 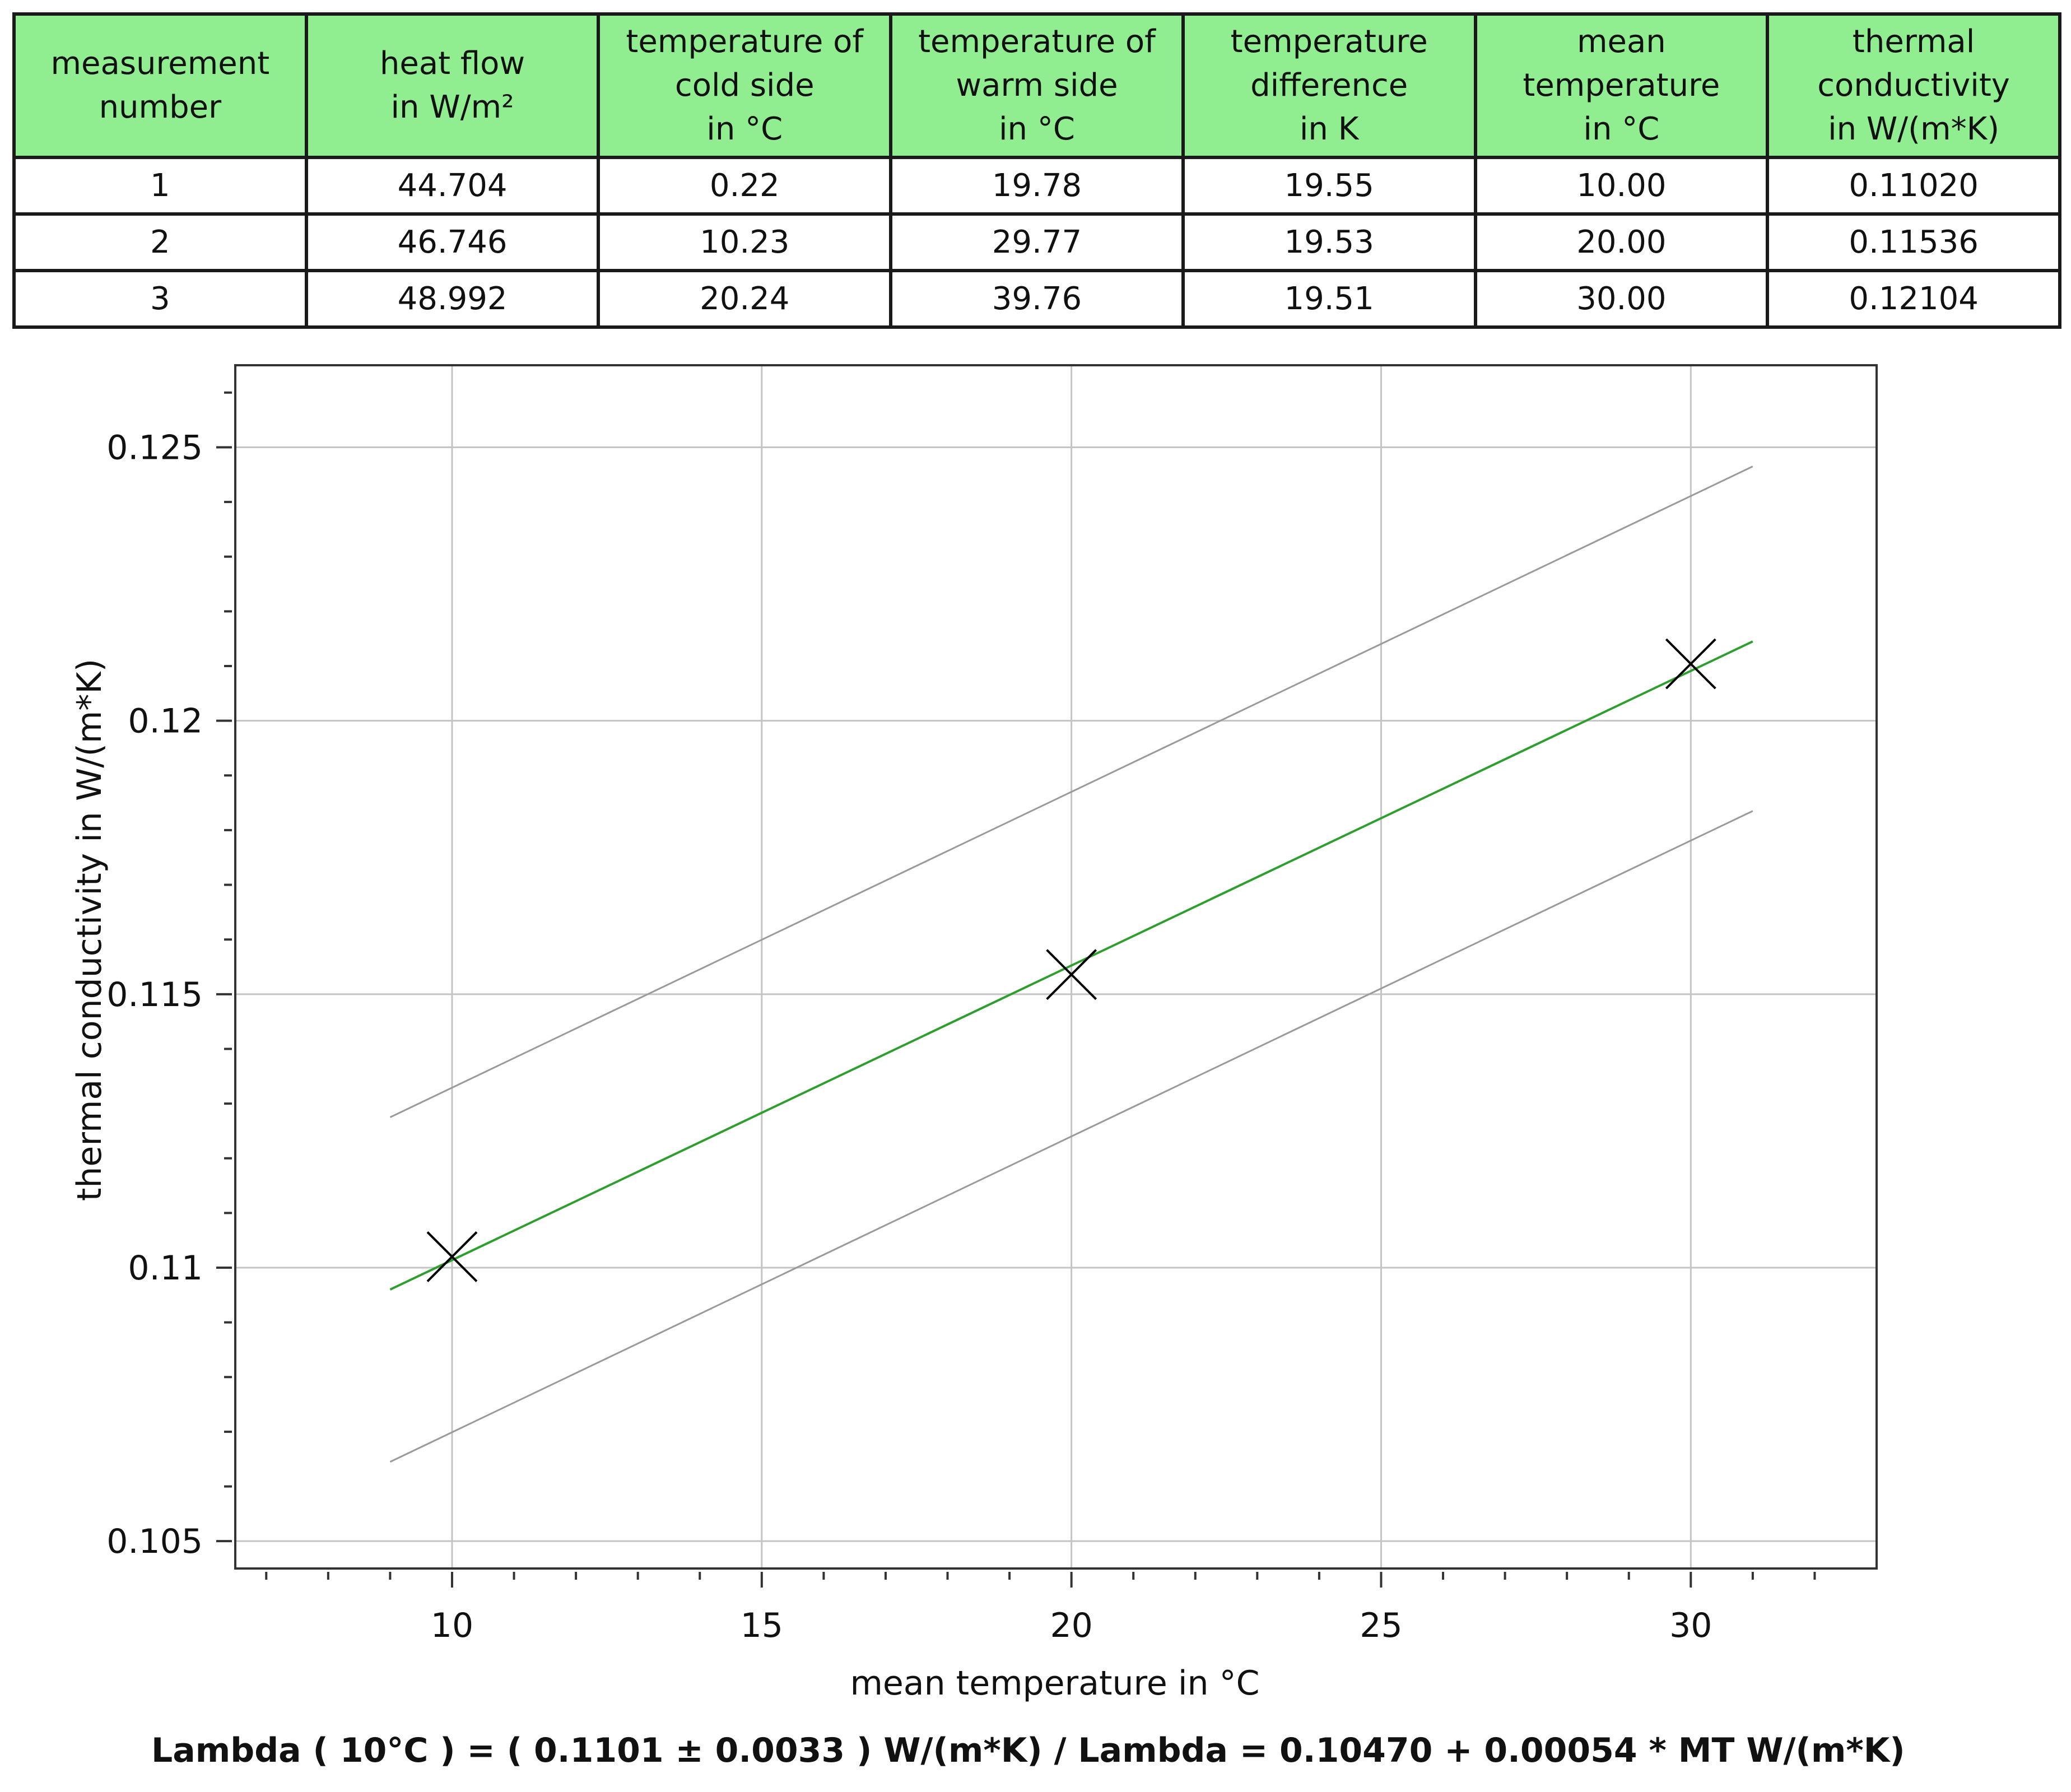 What do you see at coordinates (1913, 186) in the screenshot?
I see `cell-thermal-conductivity: 0.11020` at bounding box center [1913, 186].